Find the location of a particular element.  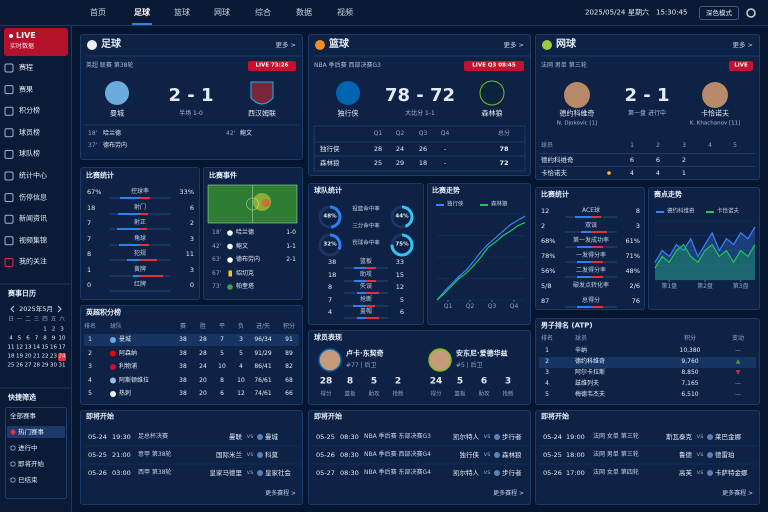

day: 14 is located at coordinates (36, 347).